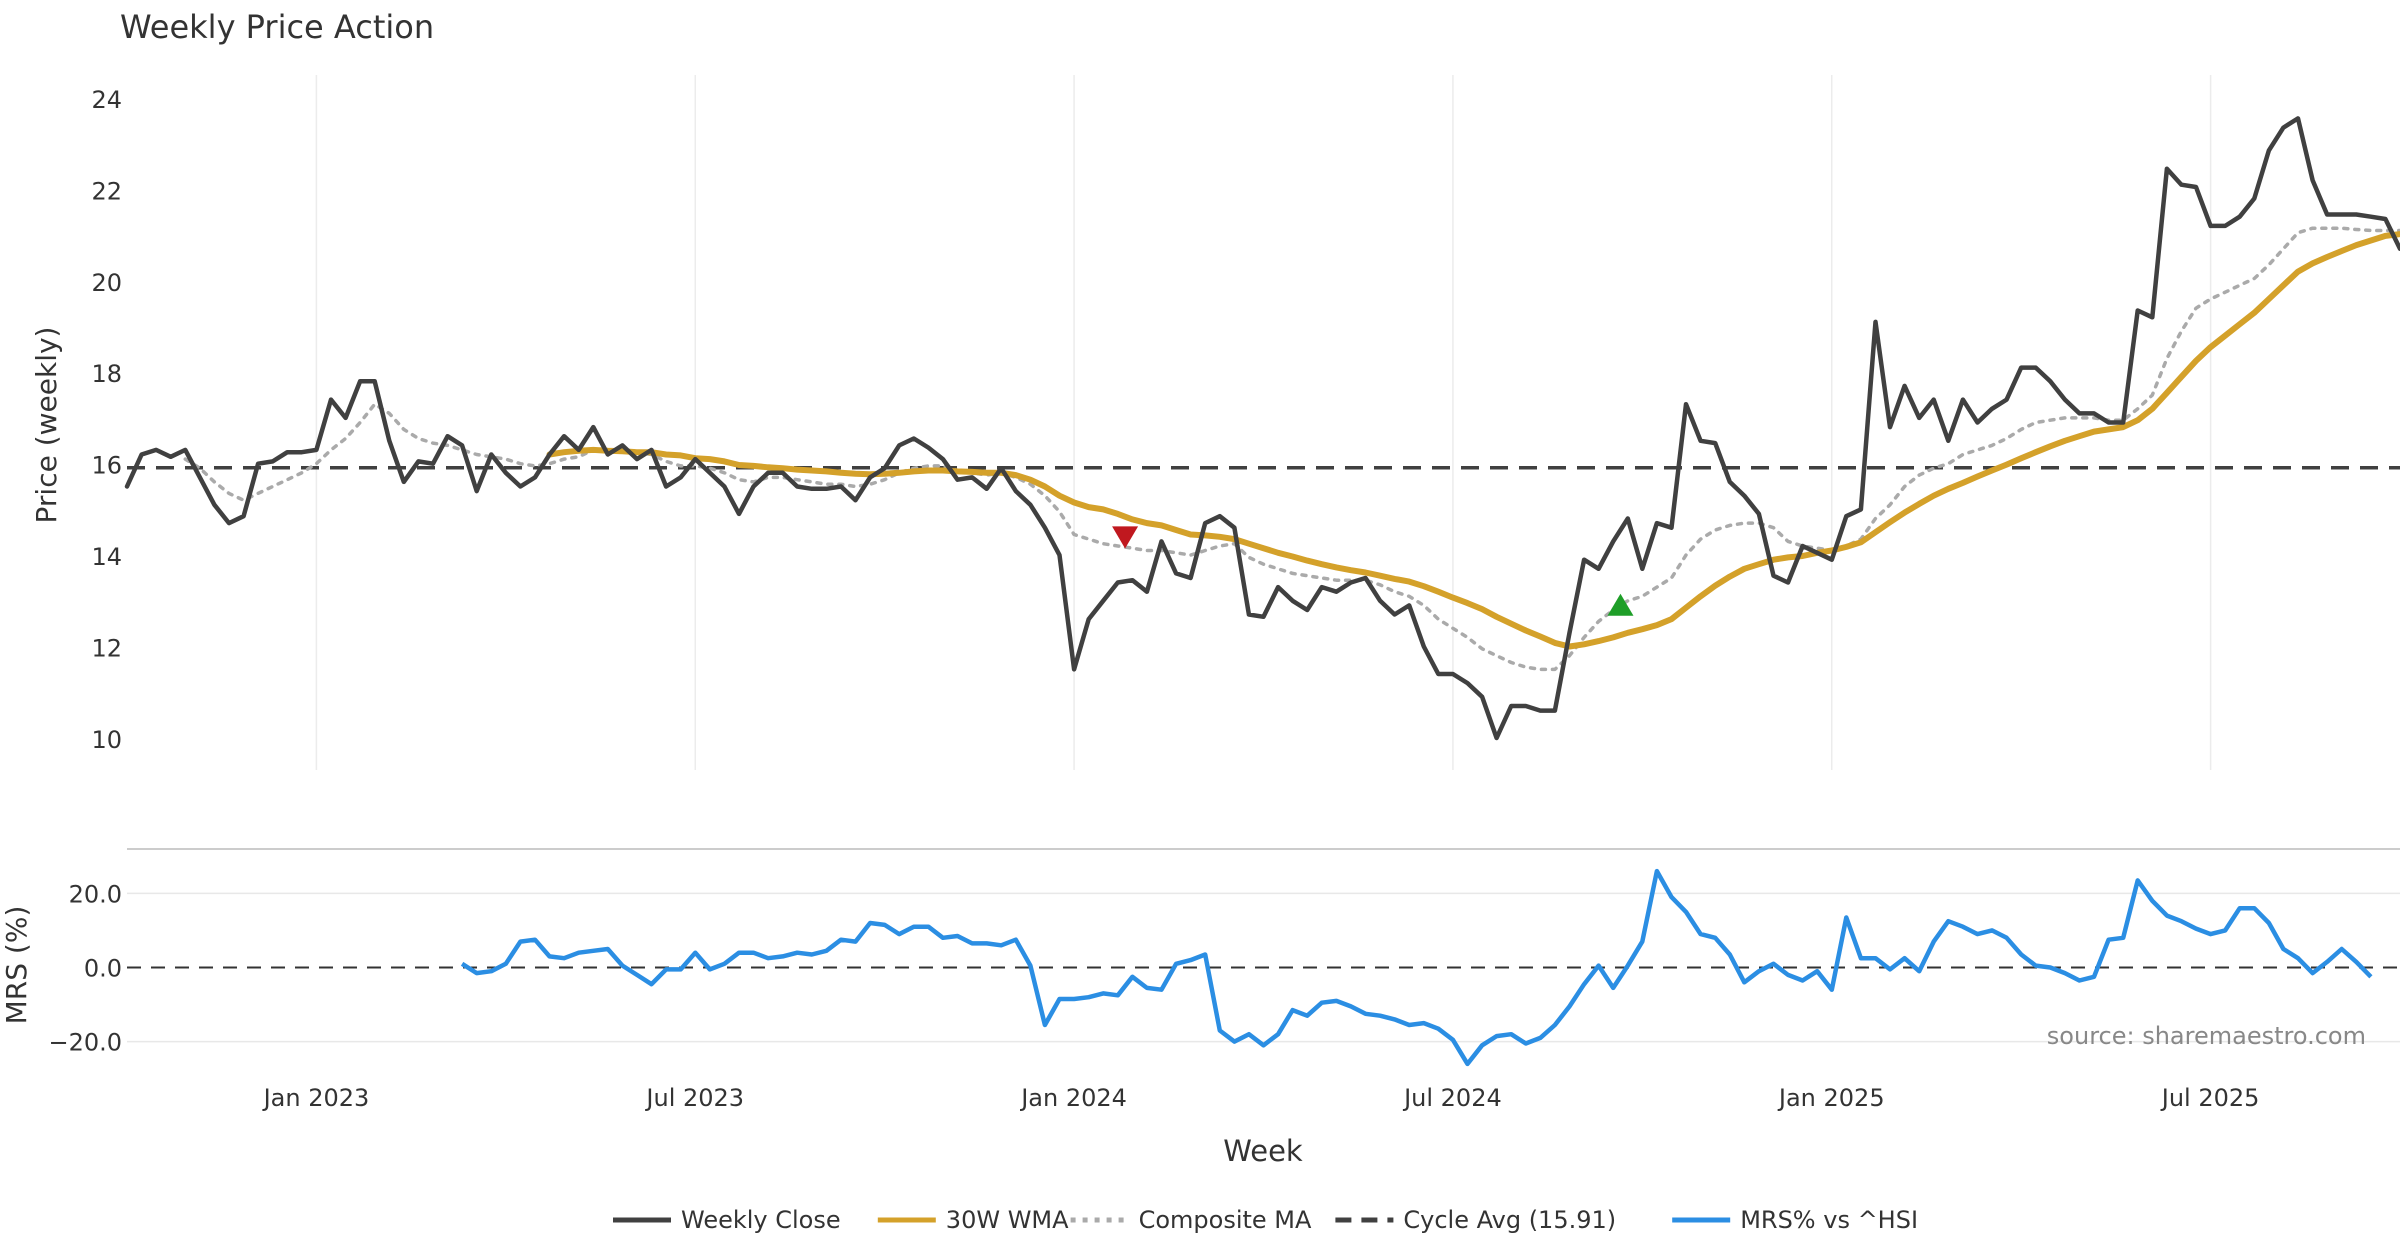 The width and height of the screenshot is (2400, 1260). I want to click on mrs-gridlines, so click(1263, 967).